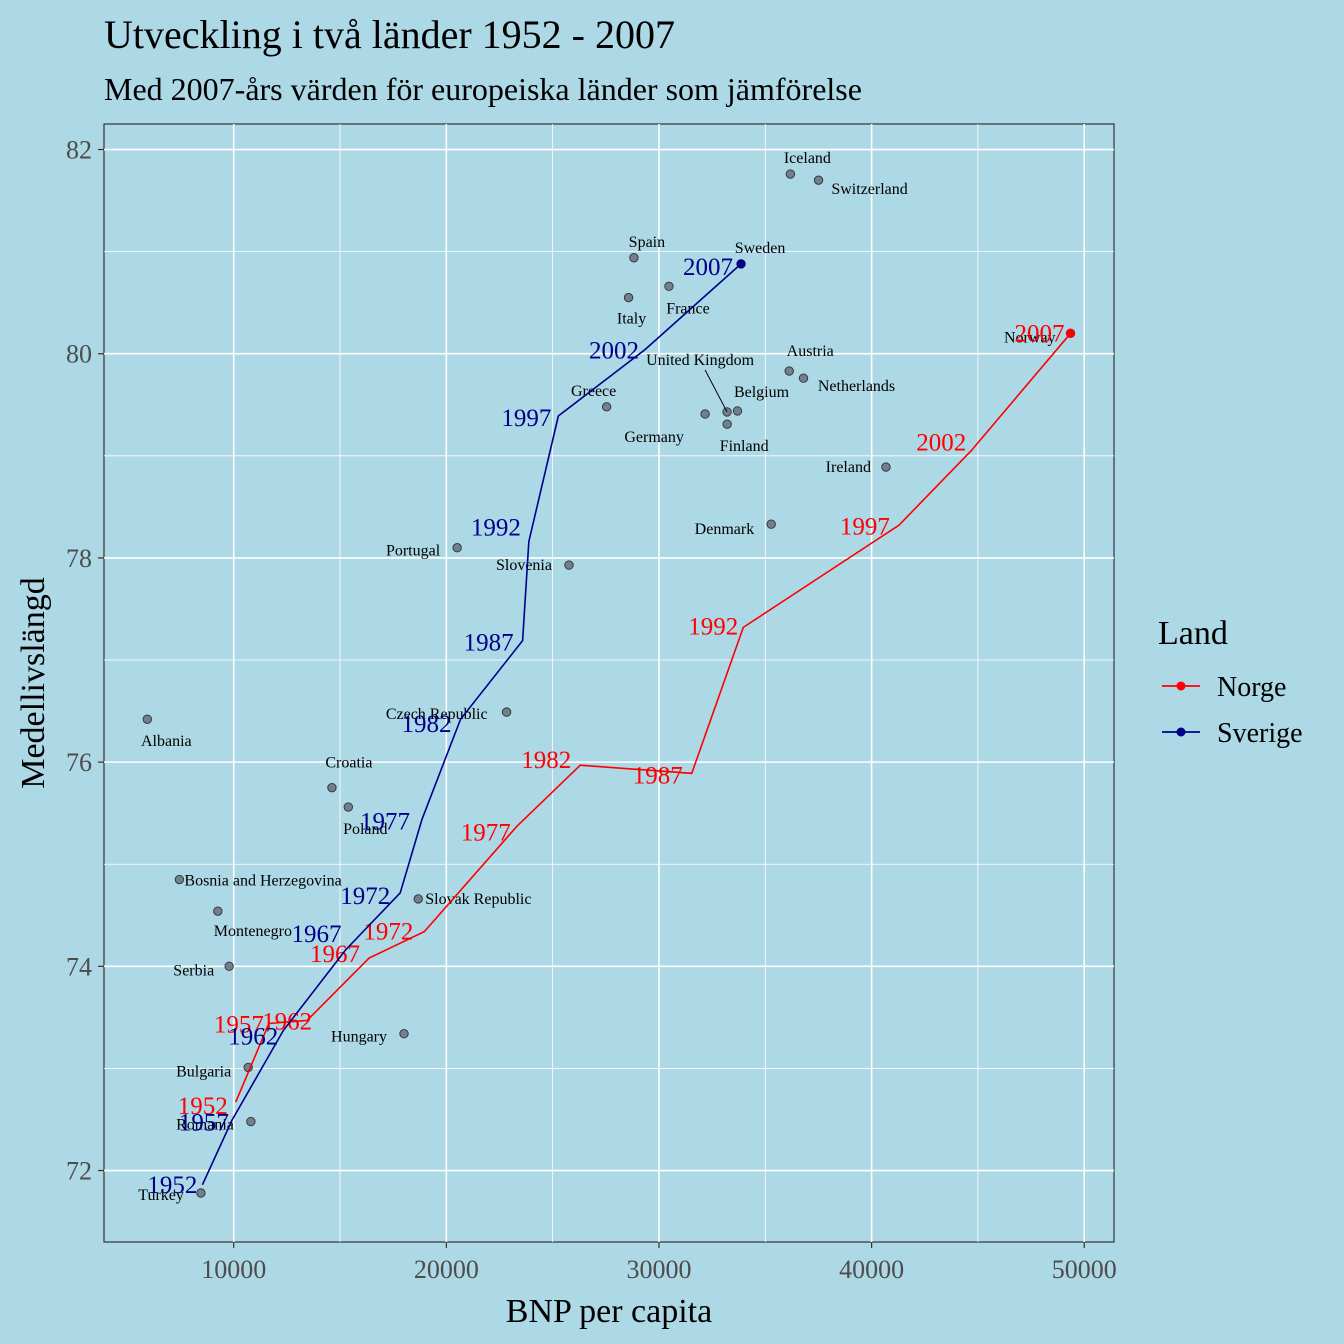  I want to click on year-label: 1967, so click(317, 934).